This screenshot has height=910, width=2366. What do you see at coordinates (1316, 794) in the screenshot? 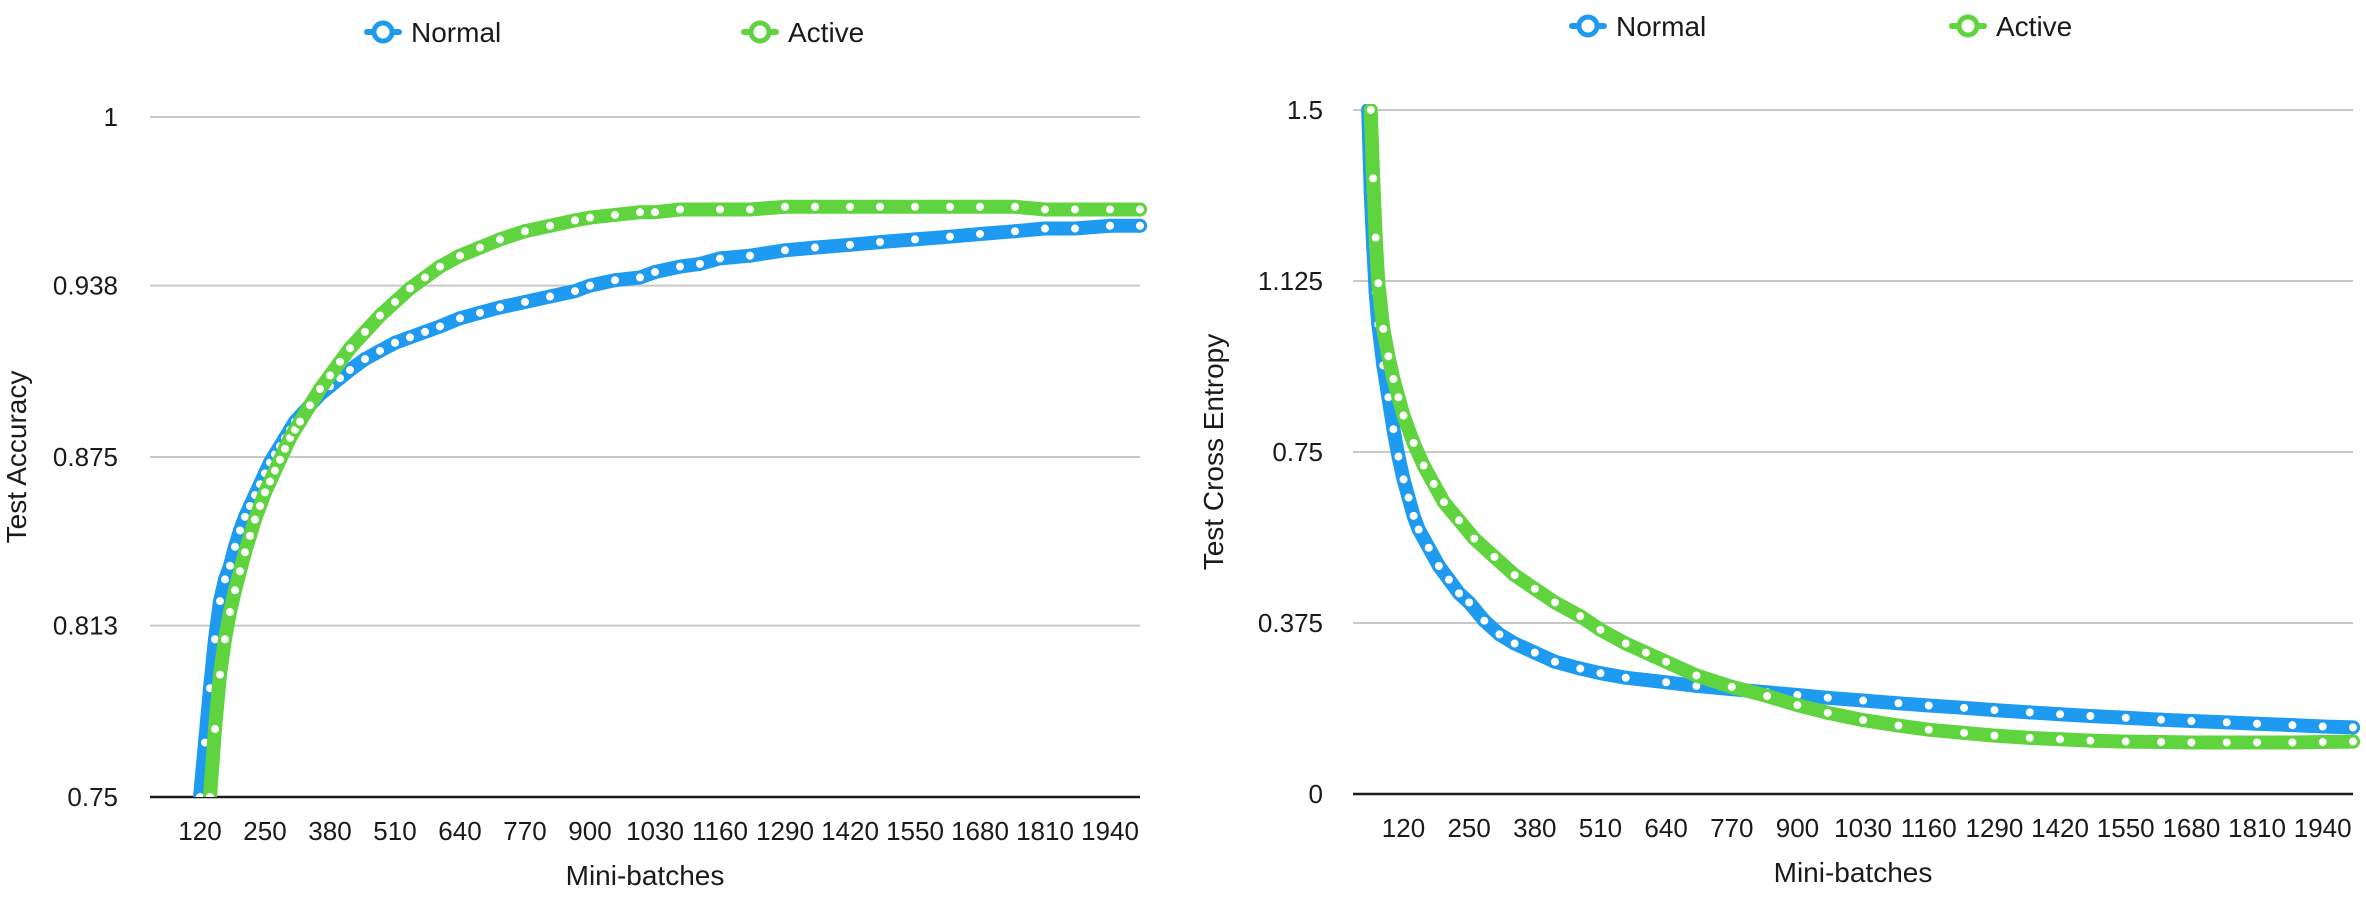
I see `cross-entropy-y-tick-label: 0` at bounding box center [1316, 794].